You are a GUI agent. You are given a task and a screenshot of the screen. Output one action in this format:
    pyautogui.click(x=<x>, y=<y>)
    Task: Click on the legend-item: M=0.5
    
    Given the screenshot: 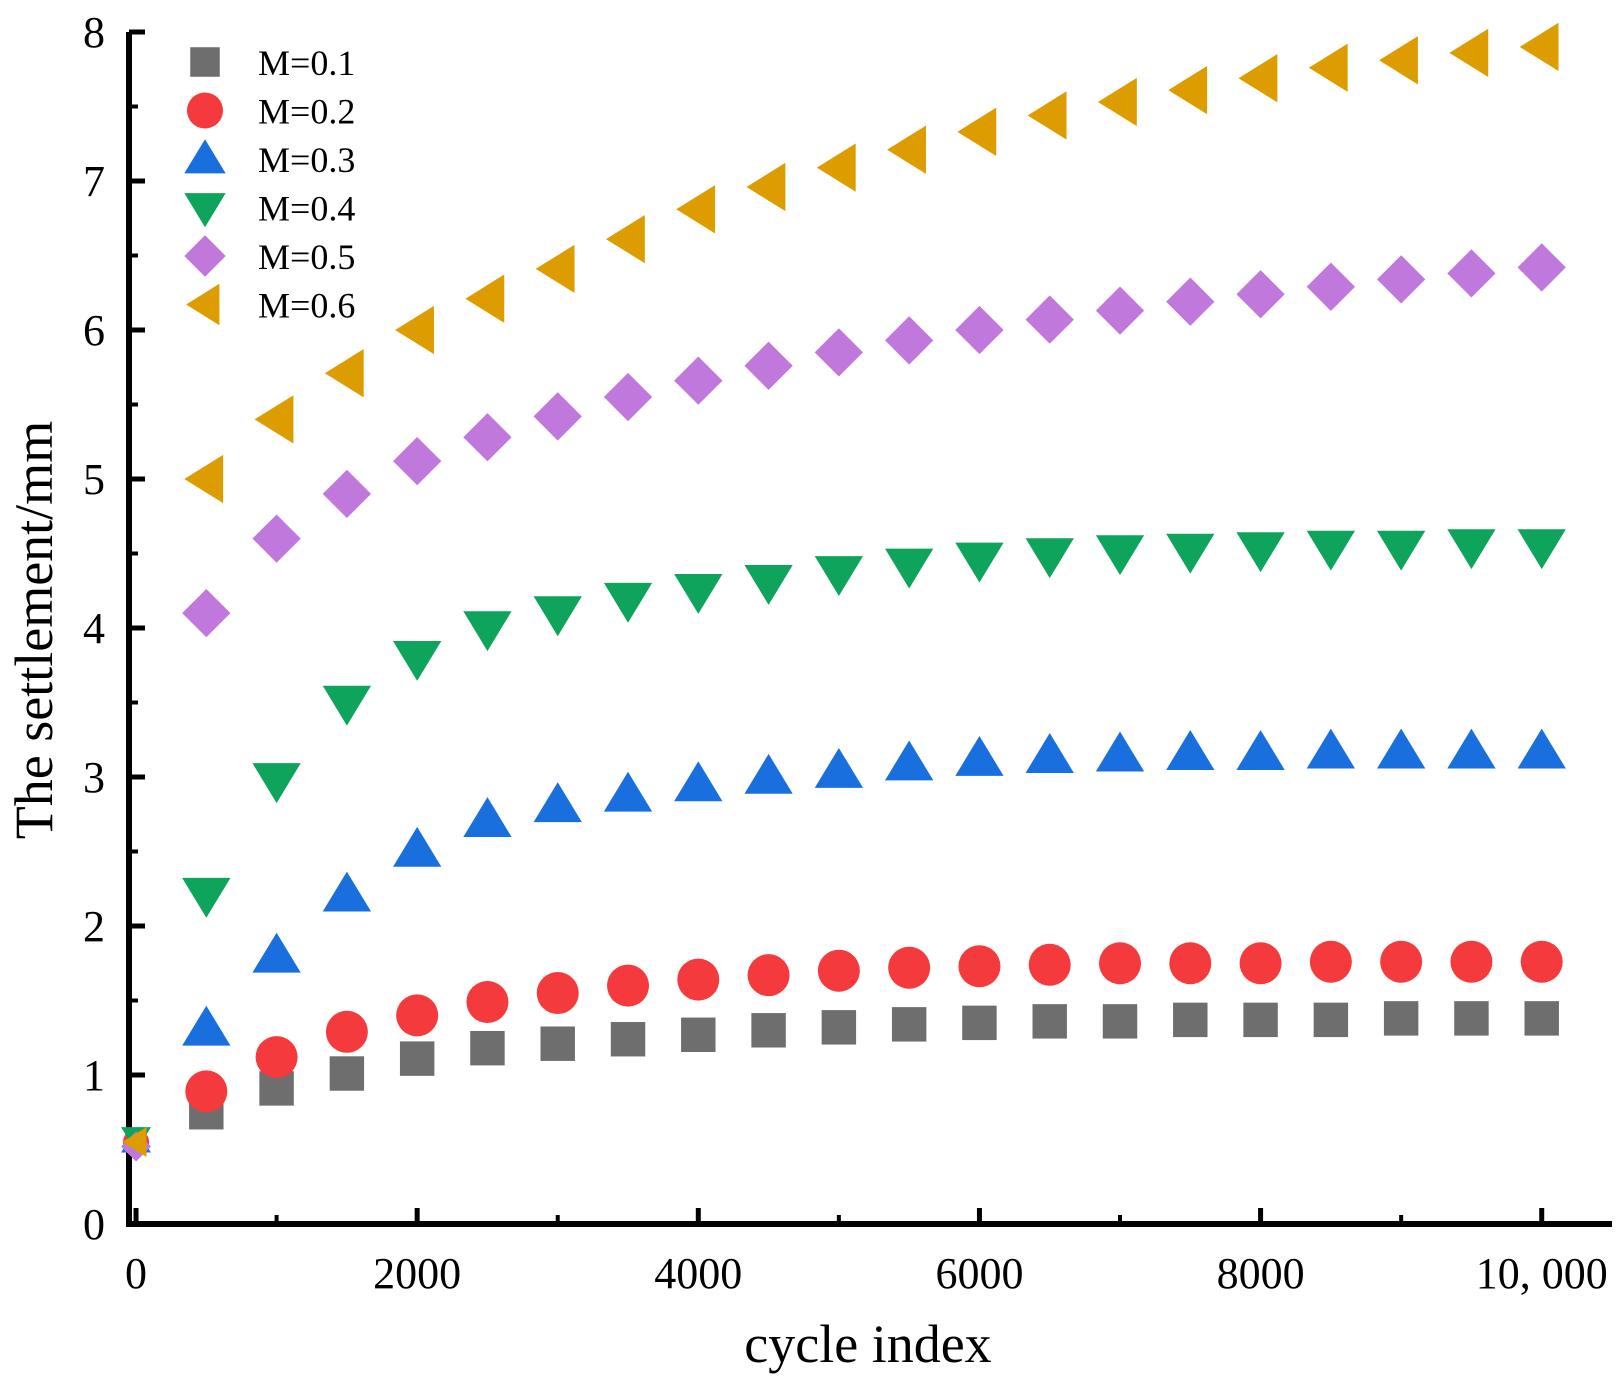 What is the action you would take?
    pyautogui.click(x=269, y=256)
    